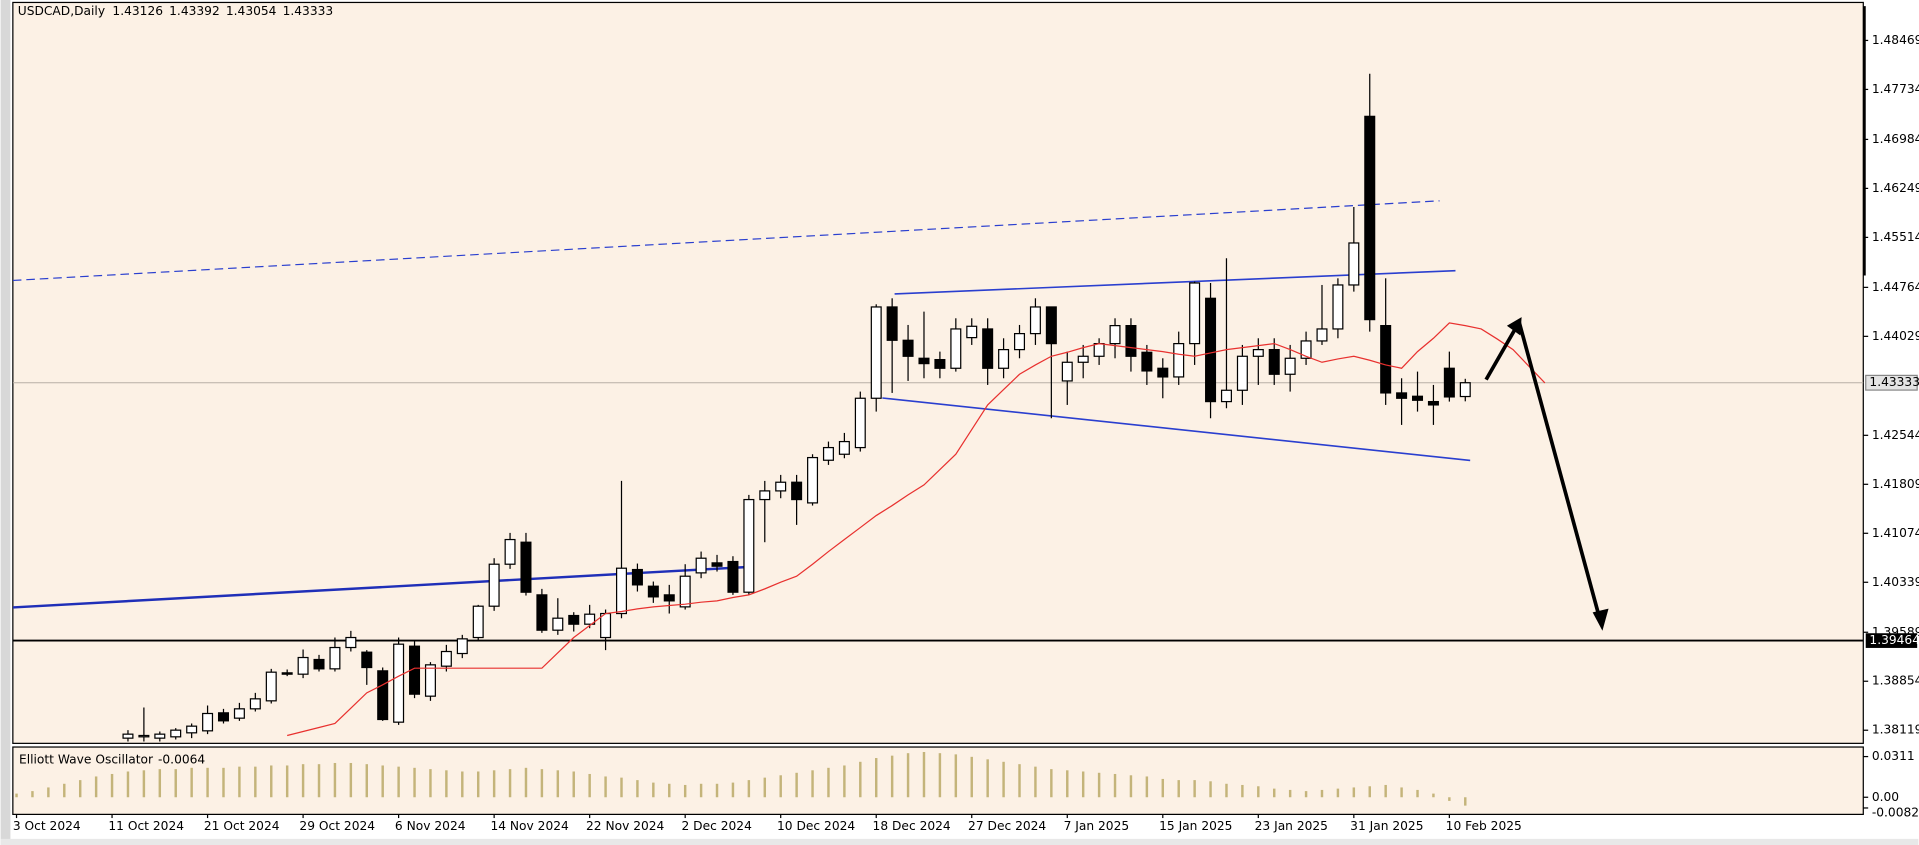 The height and width of the screenshot is (845, 1919). Describe the element at coordinates (175, 11) in the screenshot. I see `chart-header: USDCAD,Daily 1.43126 1.43392 1.43054 1.43333` at that location.